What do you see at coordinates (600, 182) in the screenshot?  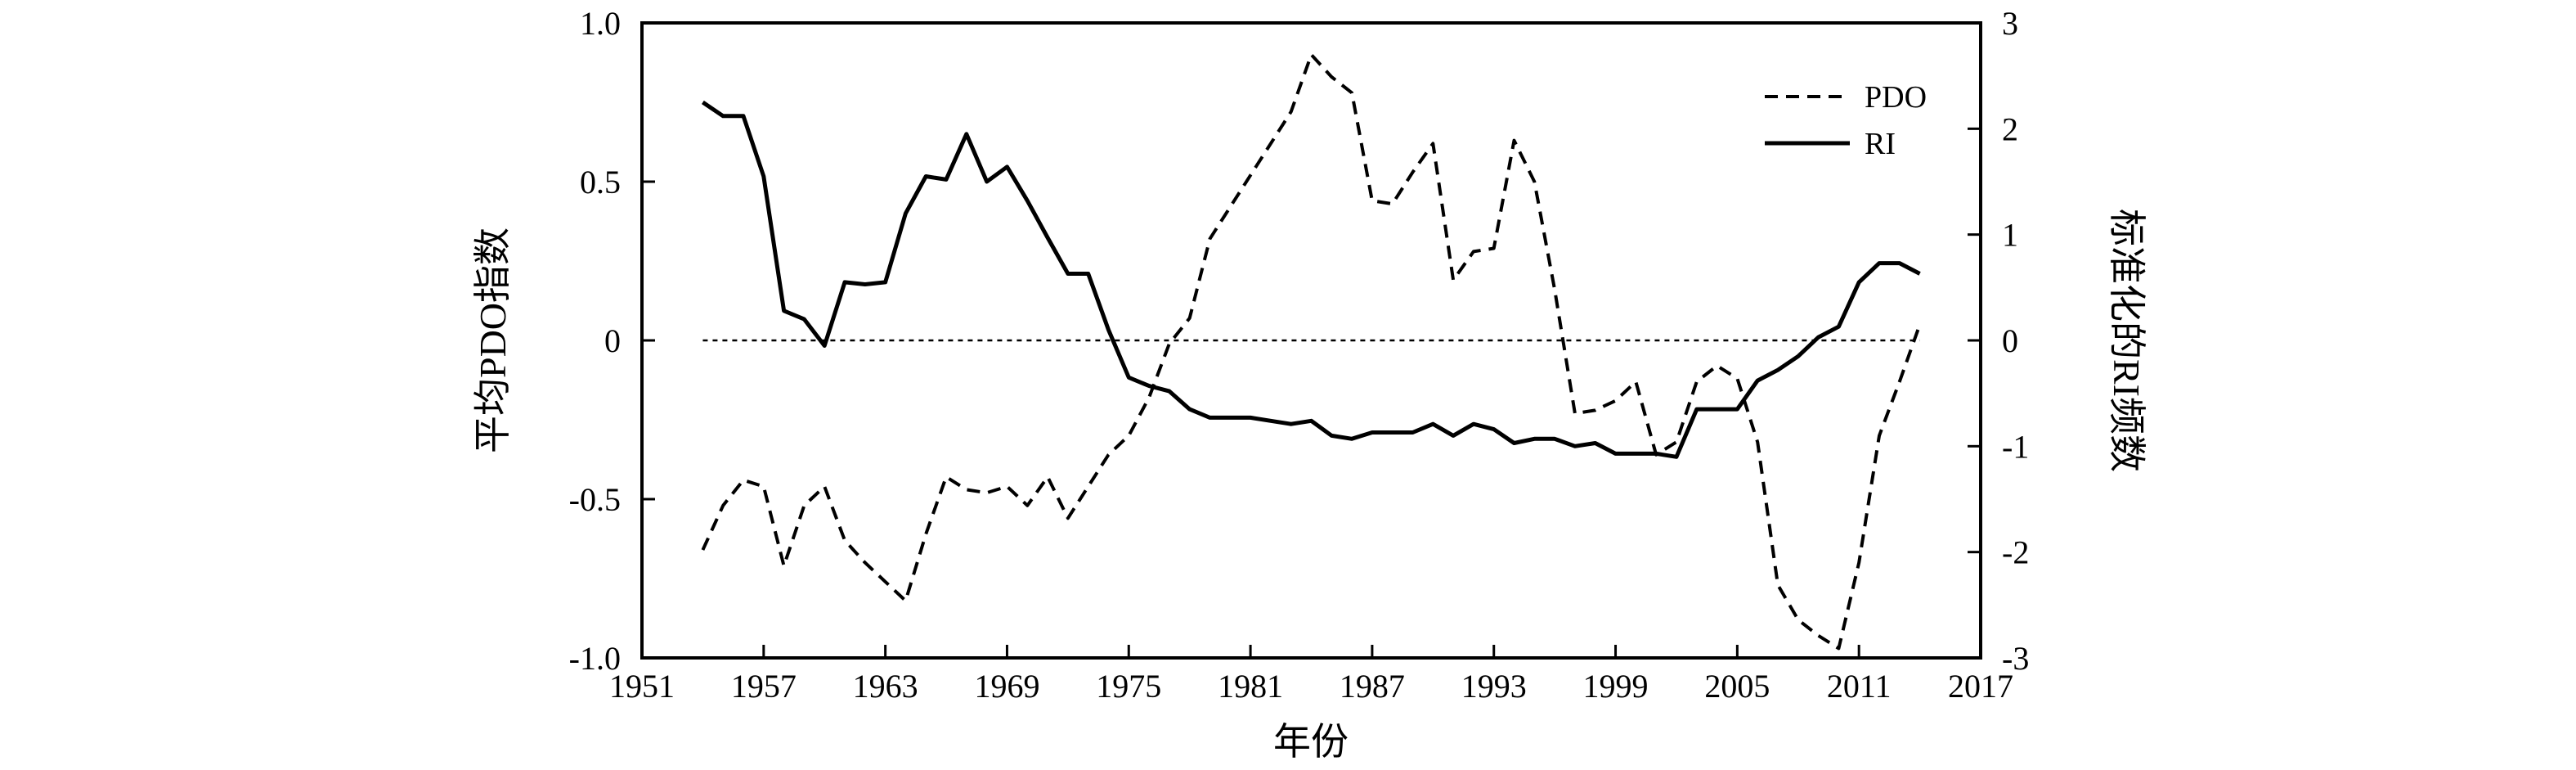 I see `left-y-tick-label: 0.5` at bounding box center [600, 182].